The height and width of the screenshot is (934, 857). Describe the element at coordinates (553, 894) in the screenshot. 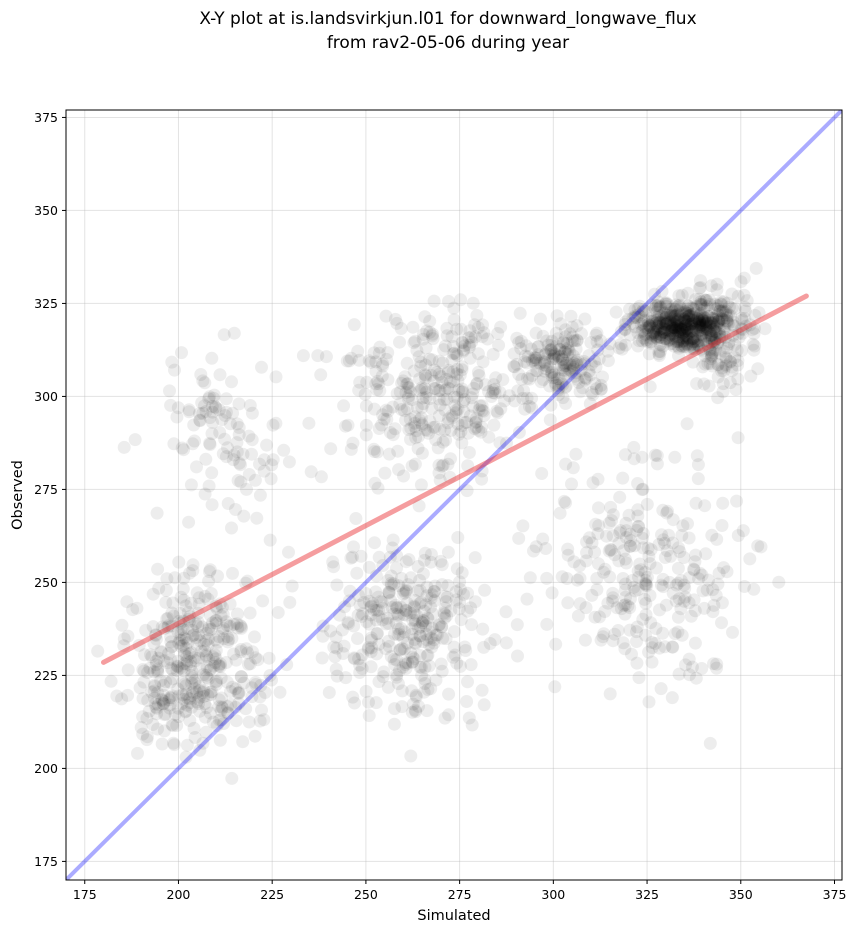

I see `x-tick-label: 300` at that location.